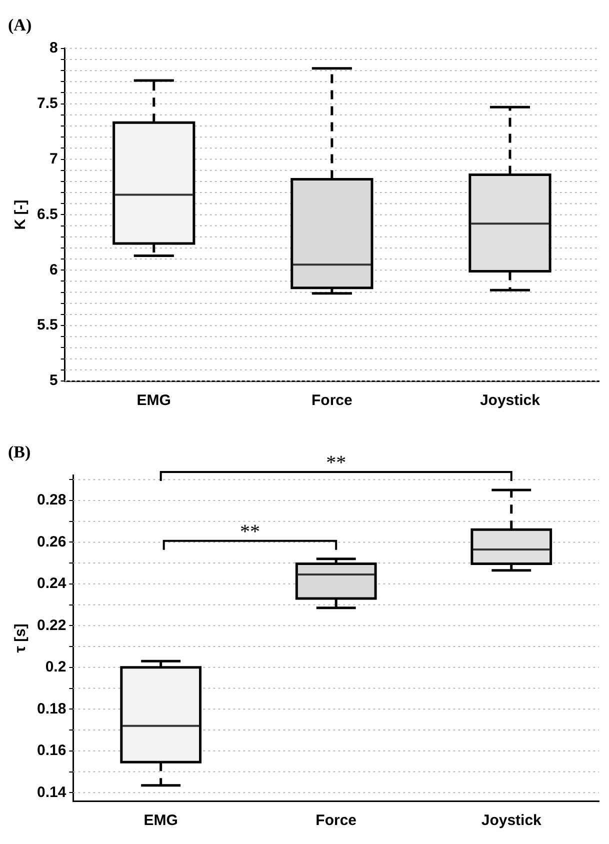 The height and width of the screenshot is (844, 609). I want to click on chart-title: (B), so click(19, 452).